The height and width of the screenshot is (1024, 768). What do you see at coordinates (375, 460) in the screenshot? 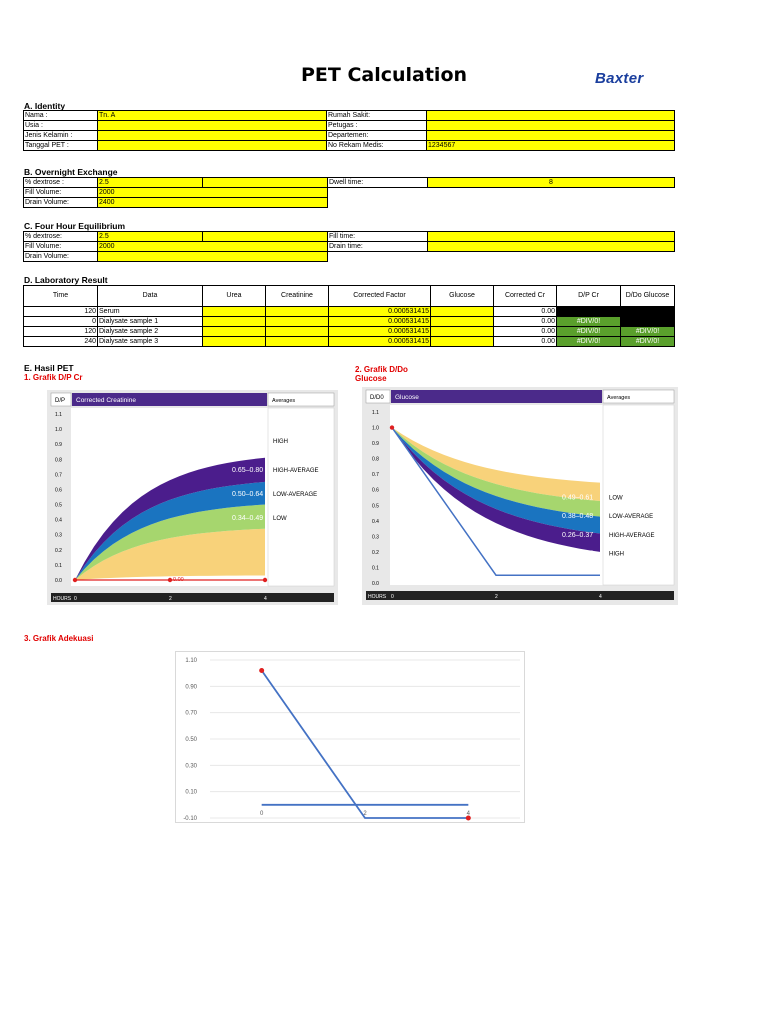
I see `ddo-y-tick: 0.8` at bounding box center [375, 460].